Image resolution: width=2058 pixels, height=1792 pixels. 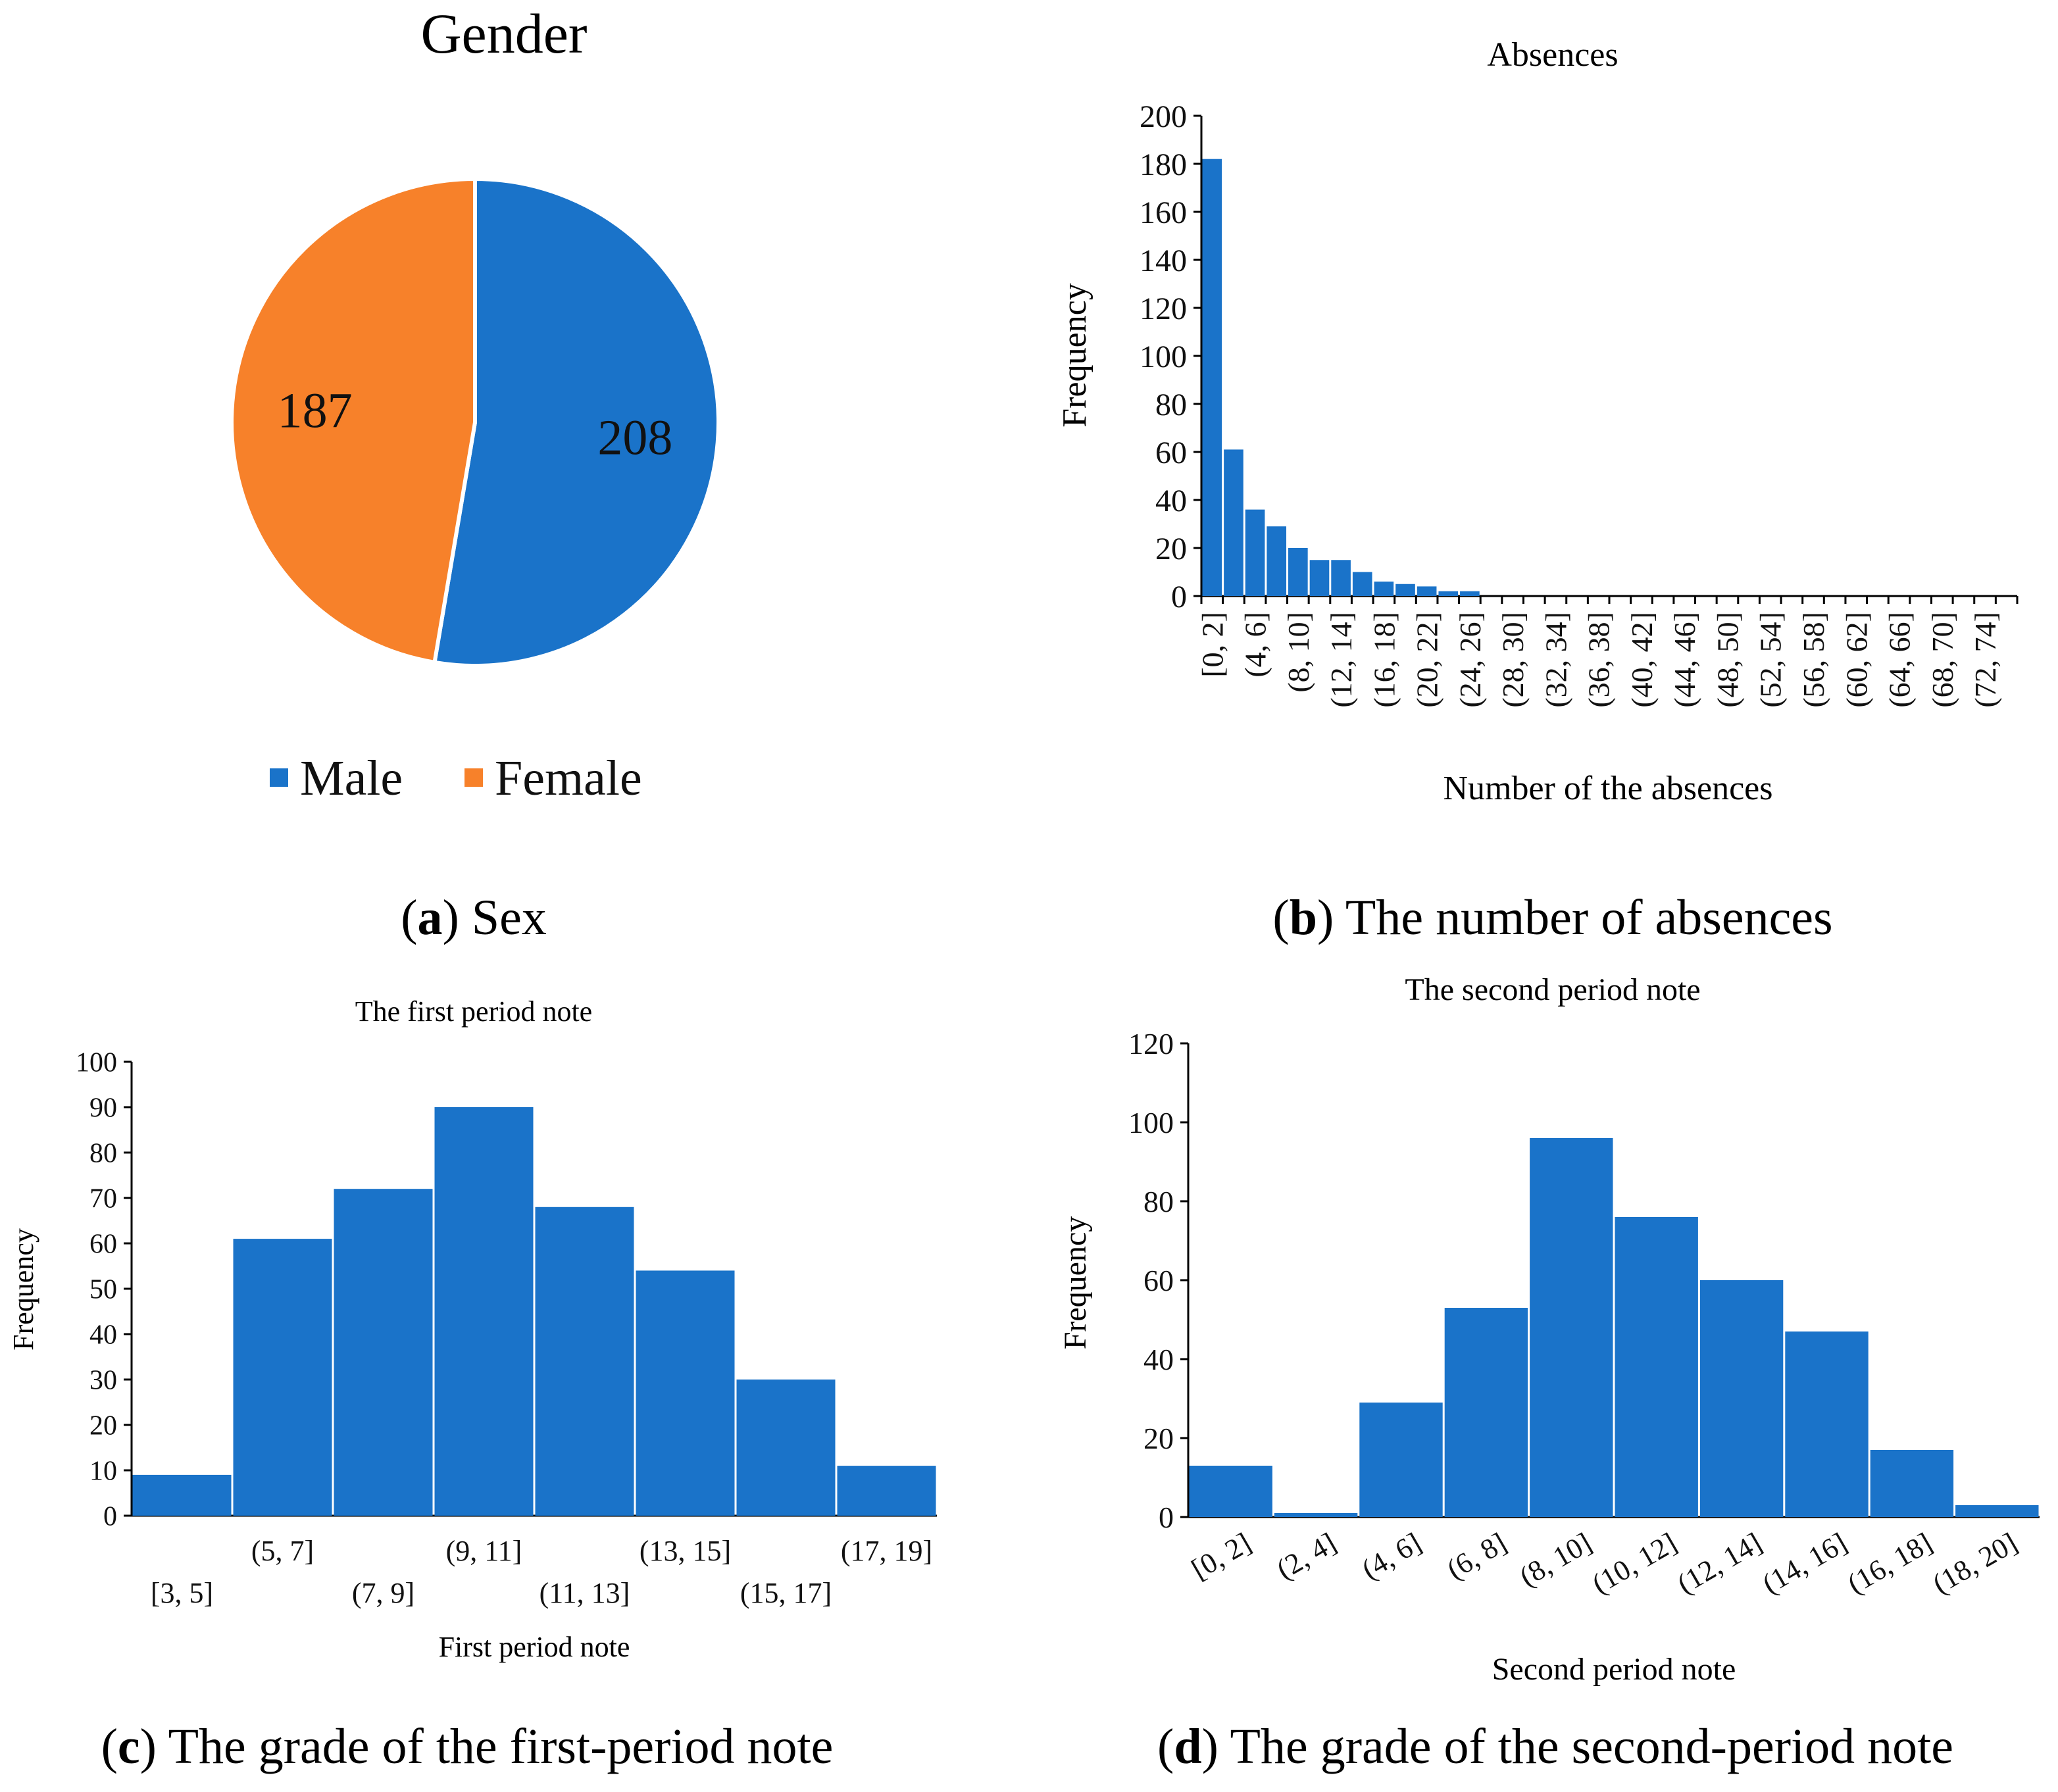 I want to click on legend-label-female: Female, so click(x=568, y=779).